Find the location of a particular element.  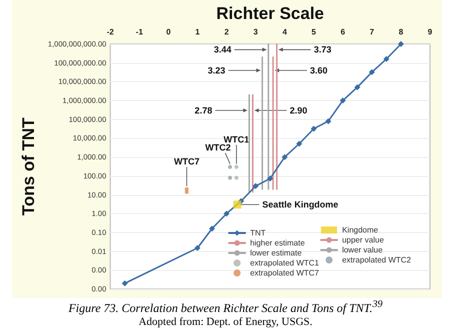

y-axis-title: Tons of TNT is located at coordinates (28, 166).